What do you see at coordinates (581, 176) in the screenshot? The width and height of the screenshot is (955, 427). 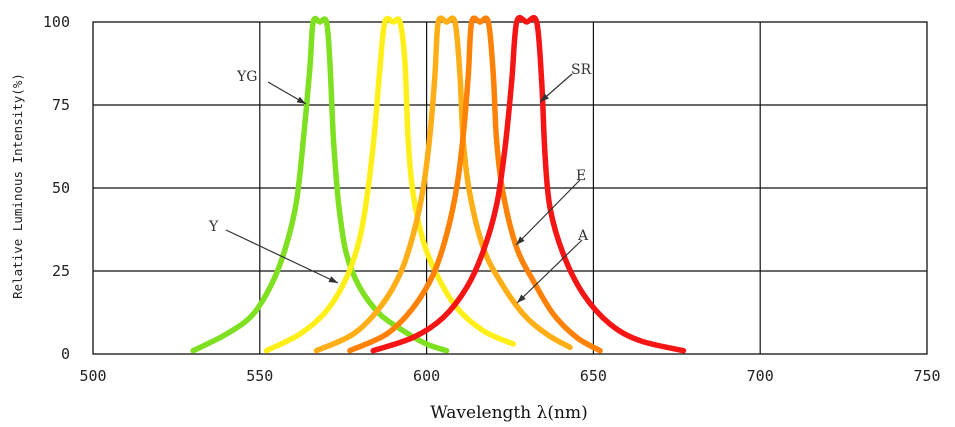 I see `series-label-e: E` at bounding box center [581, 176].